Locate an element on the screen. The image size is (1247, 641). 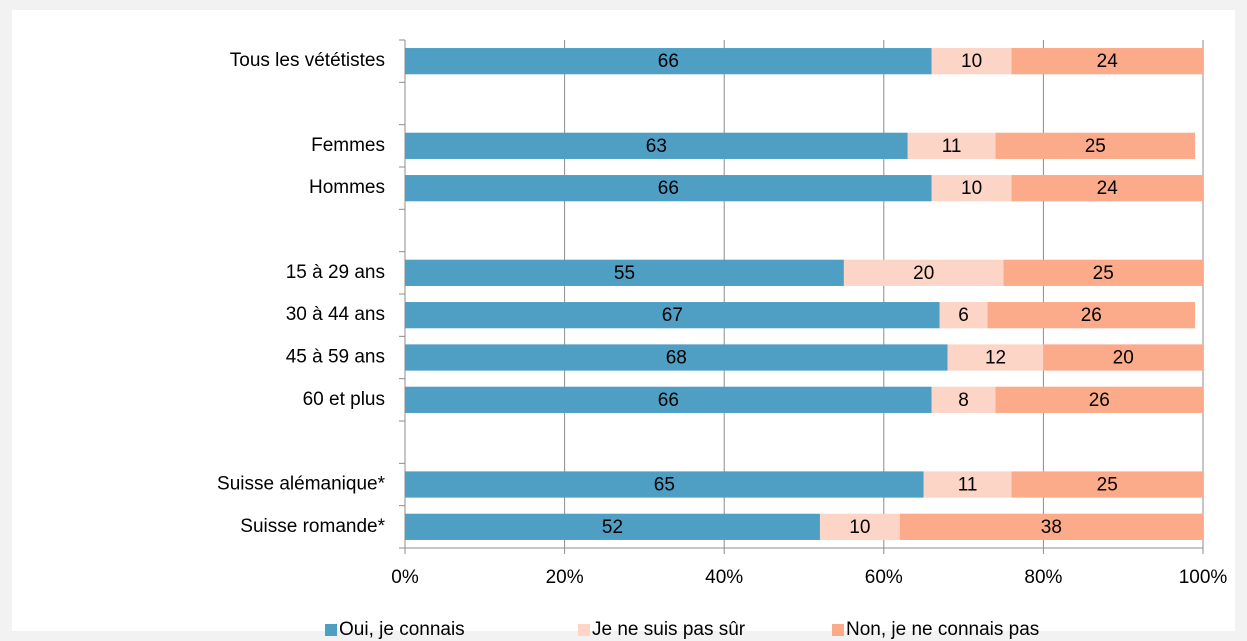
y-tick-label: Femmes is located at coordinates (348, 145).